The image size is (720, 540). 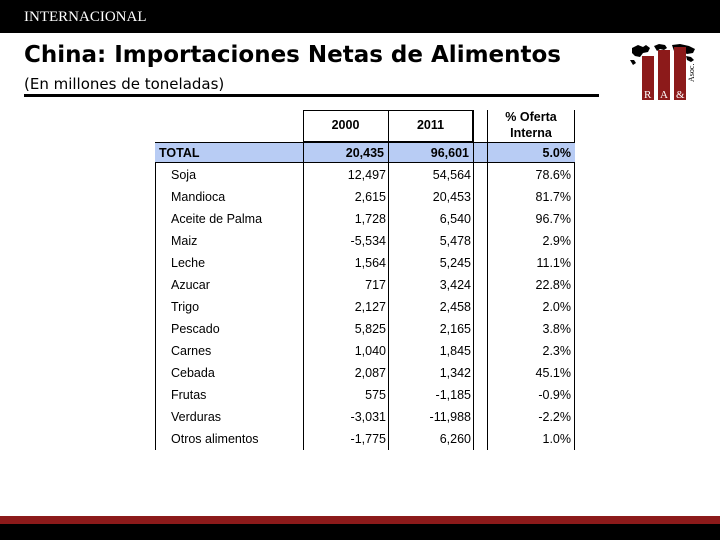 What do you see at coordinates (553, 263) in the screenshot?
I see `row-pct: 11.1%` at bounding box center [553, 263].